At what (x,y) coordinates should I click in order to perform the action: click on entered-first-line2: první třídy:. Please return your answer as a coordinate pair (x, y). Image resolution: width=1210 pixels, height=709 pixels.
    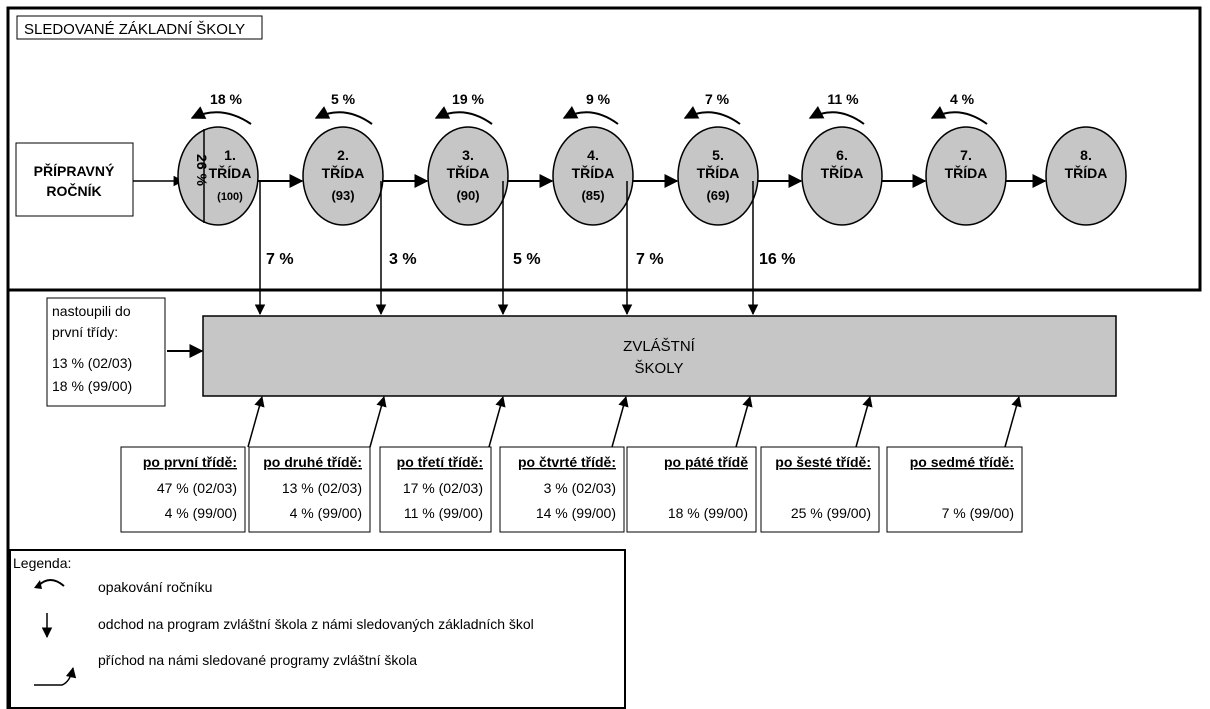
    Looking at the image, I should click on (85, 332).